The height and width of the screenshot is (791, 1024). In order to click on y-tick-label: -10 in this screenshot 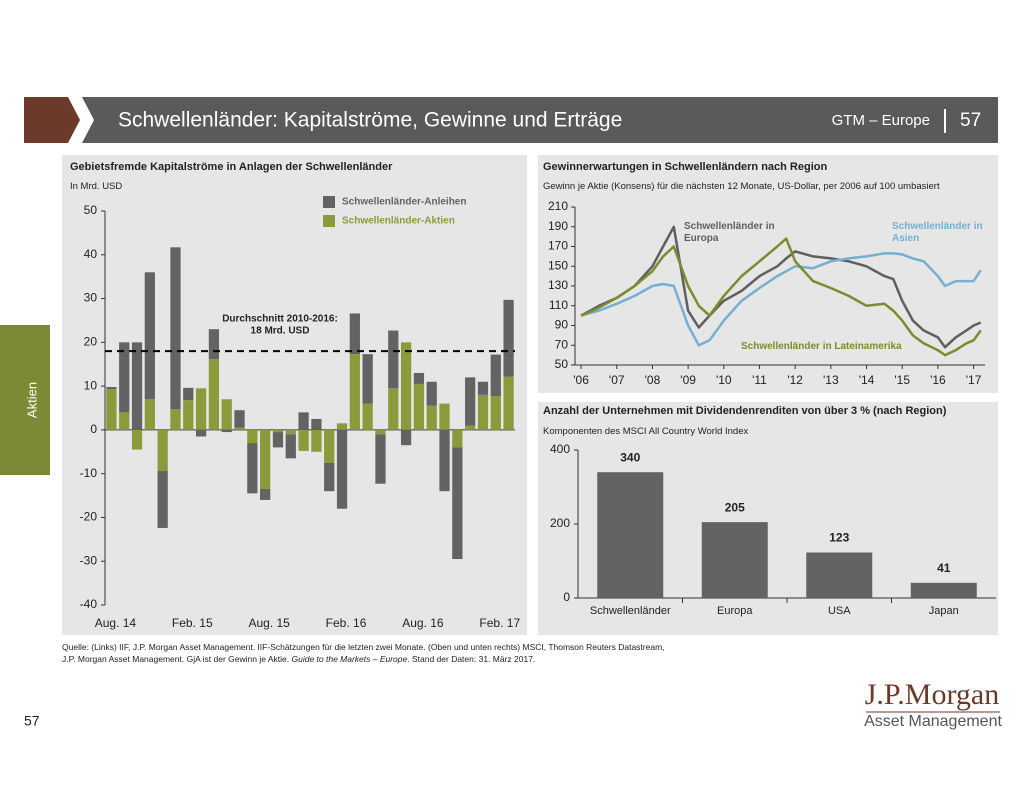, I will do `click(89, 473)`.